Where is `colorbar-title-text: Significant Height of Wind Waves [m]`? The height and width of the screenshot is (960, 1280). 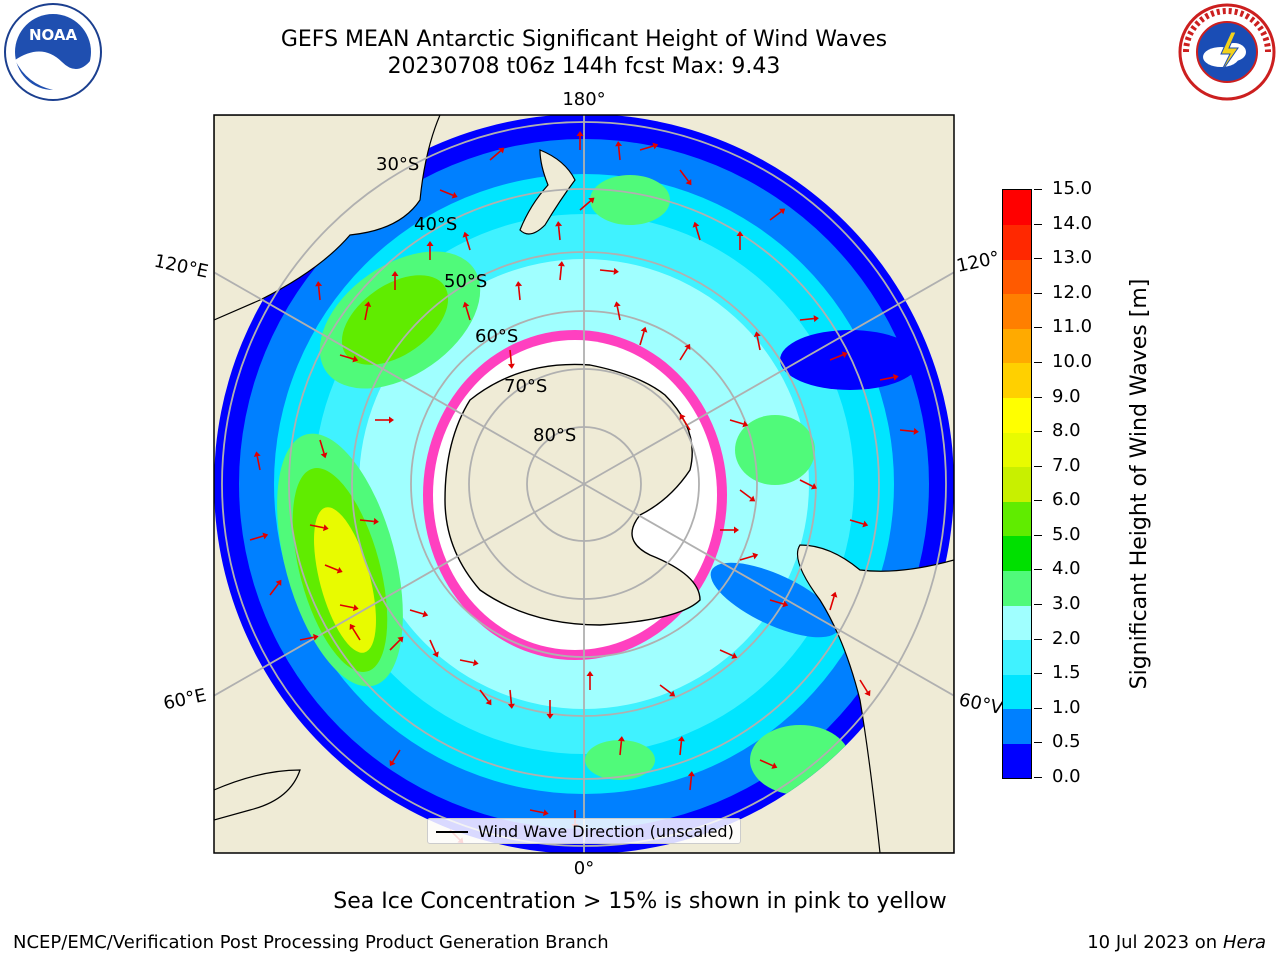 colorbar-title-text: Significant Height of Wind Waves [m] is located at coordinates (1139, 484).